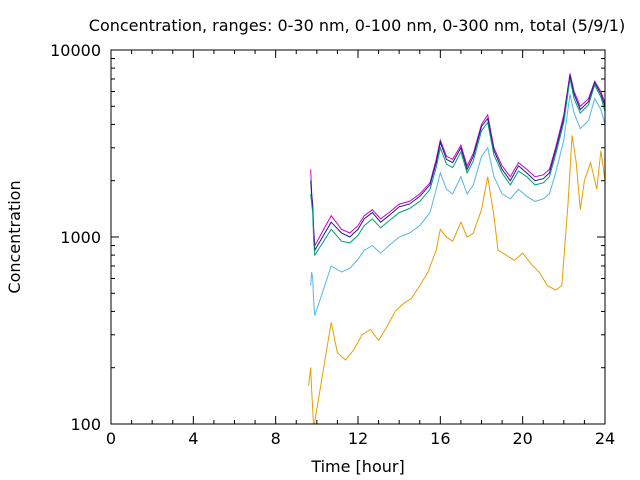  I want to click on y-tick-label: 10000, so click(75, 50).